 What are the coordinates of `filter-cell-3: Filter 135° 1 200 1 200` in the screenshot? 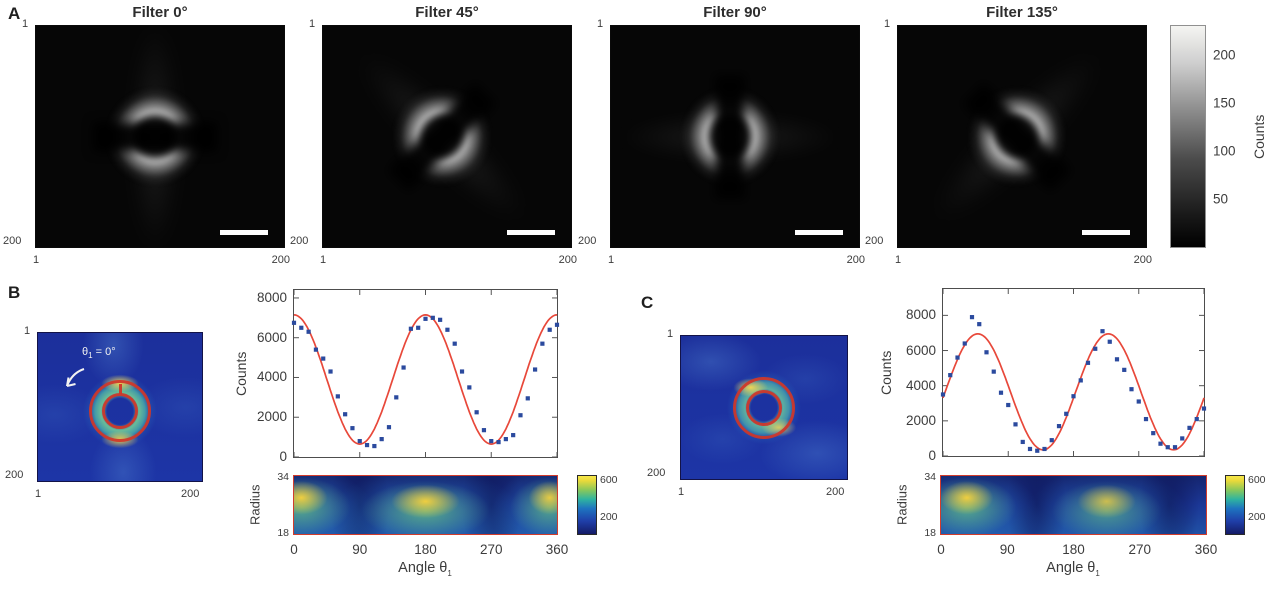 It's located at (1008, 139).